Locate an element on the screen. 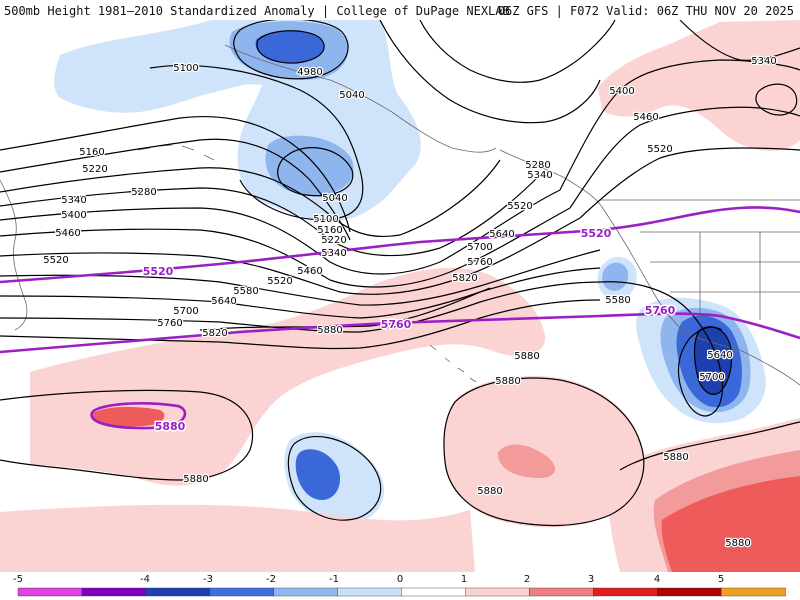 This screenshot has height=600, width=800. positive-anomaly-dateline-core is located at coordinates (128, 416).